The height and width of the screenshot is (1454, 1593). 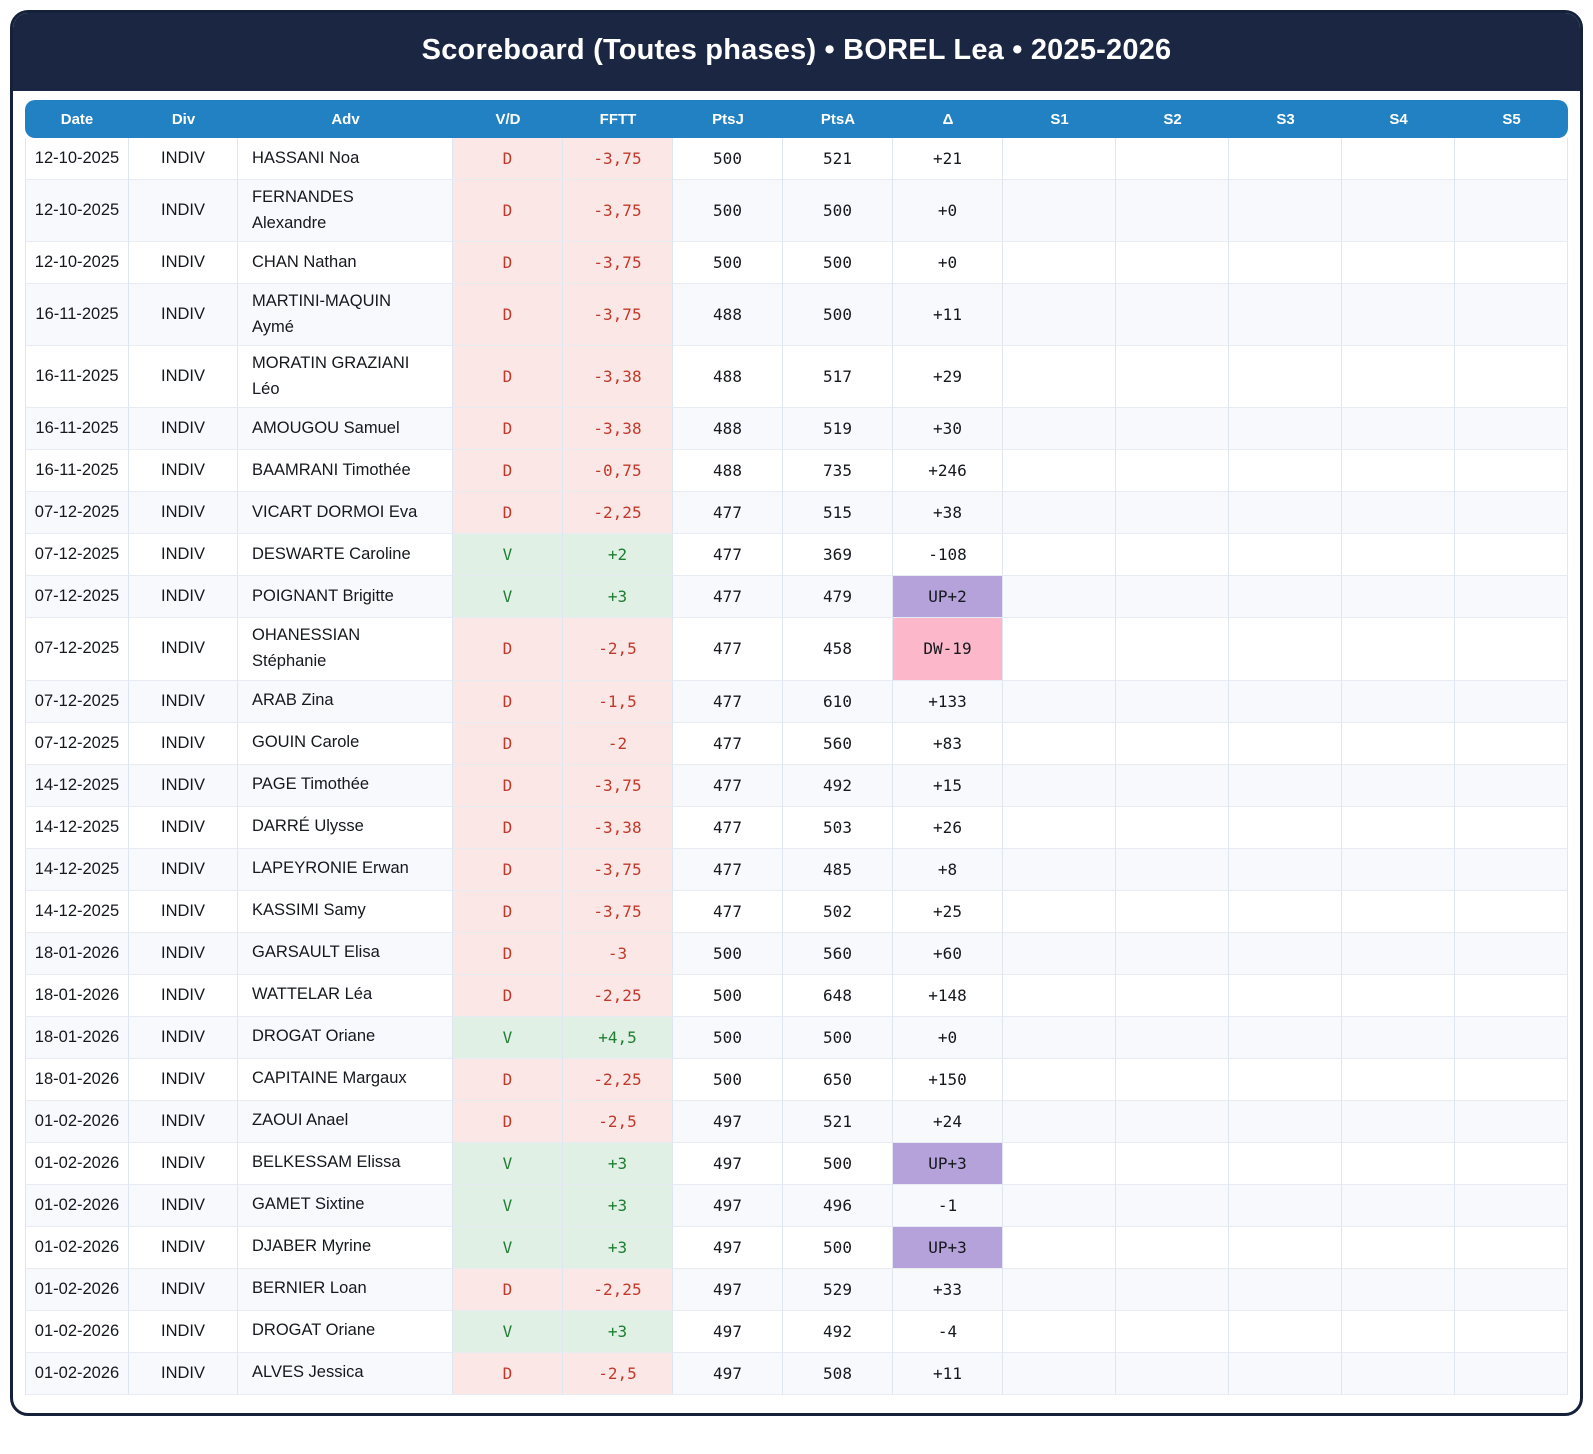 I want to click on cell-adv: ARAB Zina, so click(x=345, y=701).